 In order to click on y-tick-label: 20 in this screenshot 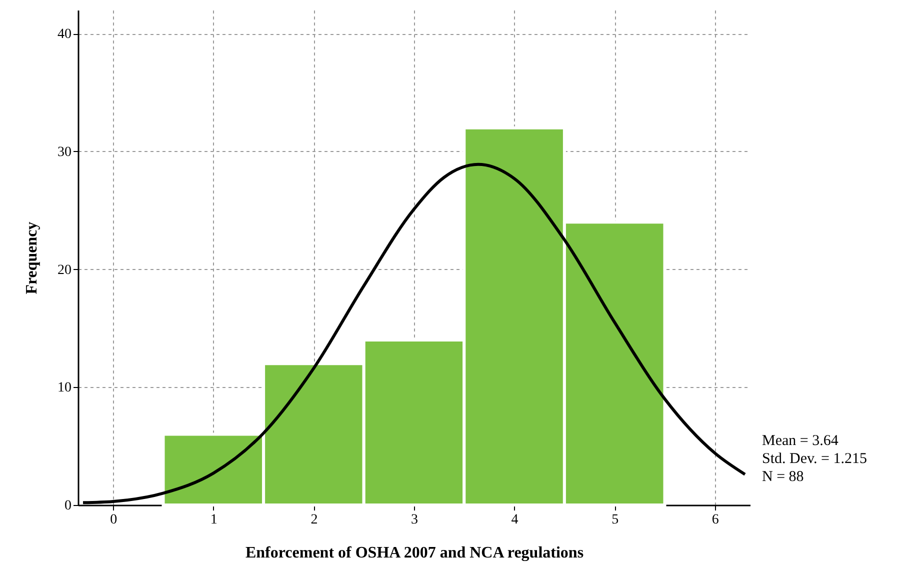, I will do `click(65, 270)`.